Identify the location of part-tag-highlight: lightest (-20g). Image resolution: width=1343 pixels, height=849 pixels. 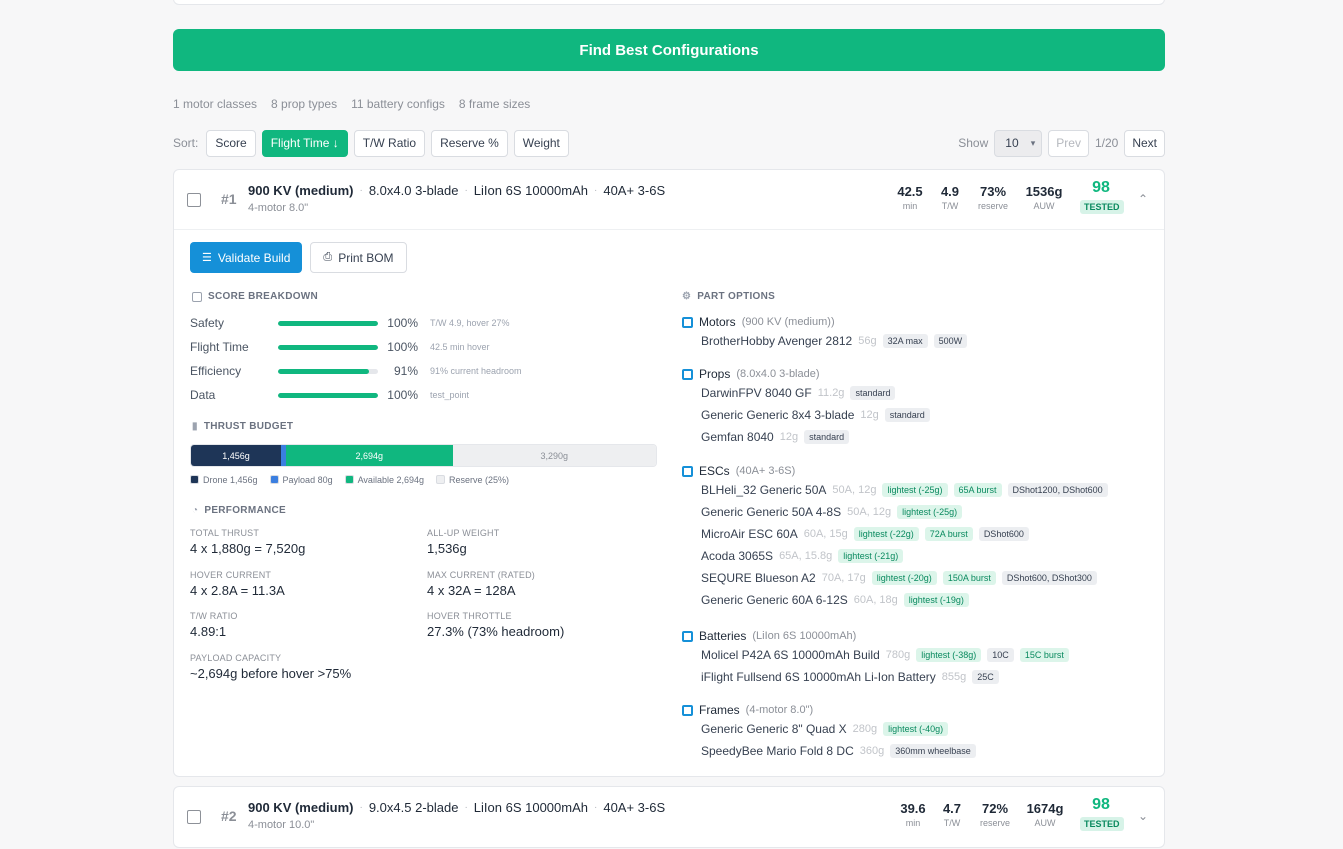
(904, 578).